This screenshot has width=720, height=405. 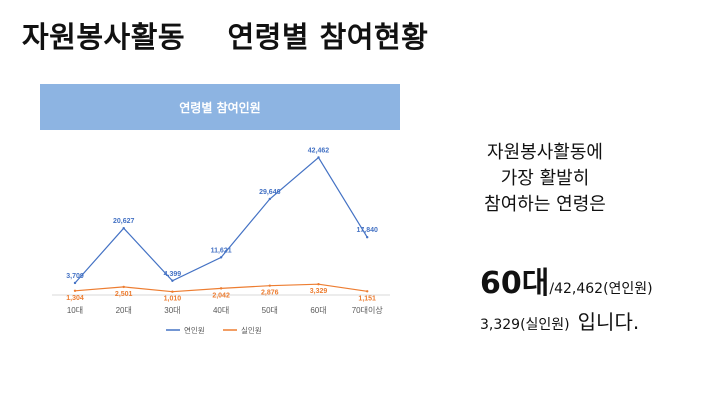 What do you see at coordinates (173, 299) in the screenshot?
I see `data-label-2-3: 1,010` at bounding box center [173, 299].